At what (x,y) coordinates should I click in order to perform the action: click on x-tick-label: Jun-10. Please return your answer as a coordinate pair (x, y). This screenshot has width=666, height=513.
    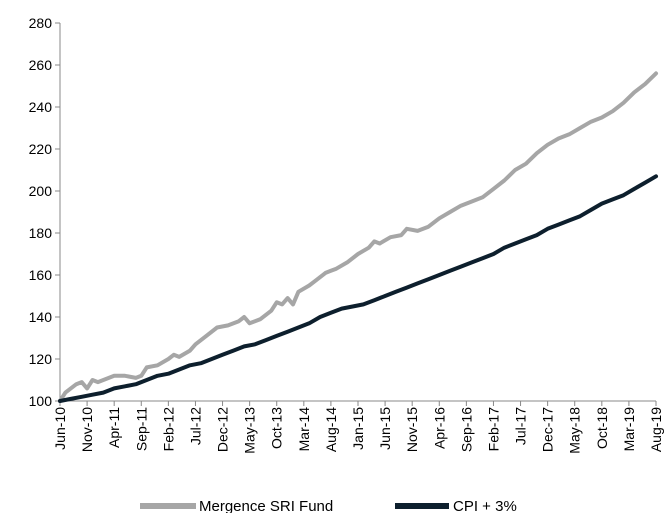
    Looking at the image, I should click on (60, 428).